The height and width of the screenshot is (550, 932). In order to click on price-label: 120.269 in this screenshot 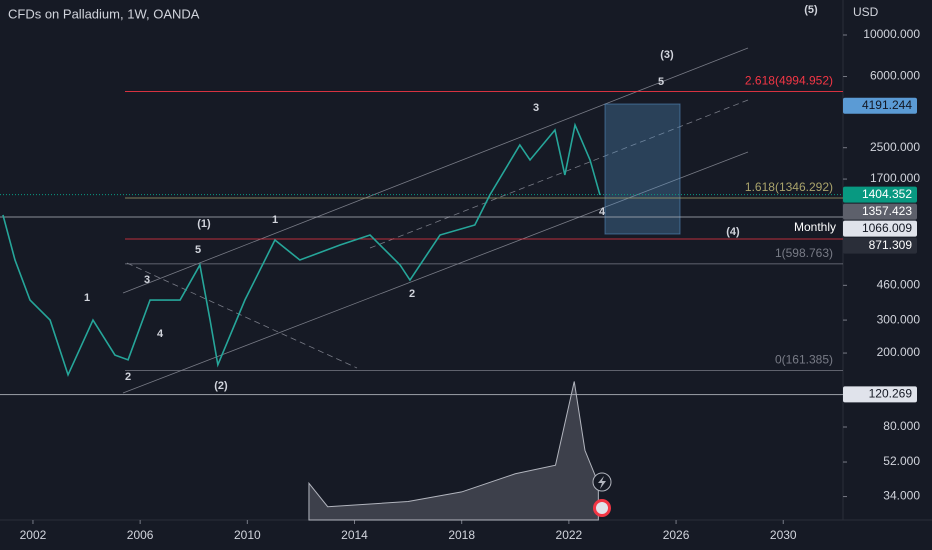, I will do `click(891, 394)`.